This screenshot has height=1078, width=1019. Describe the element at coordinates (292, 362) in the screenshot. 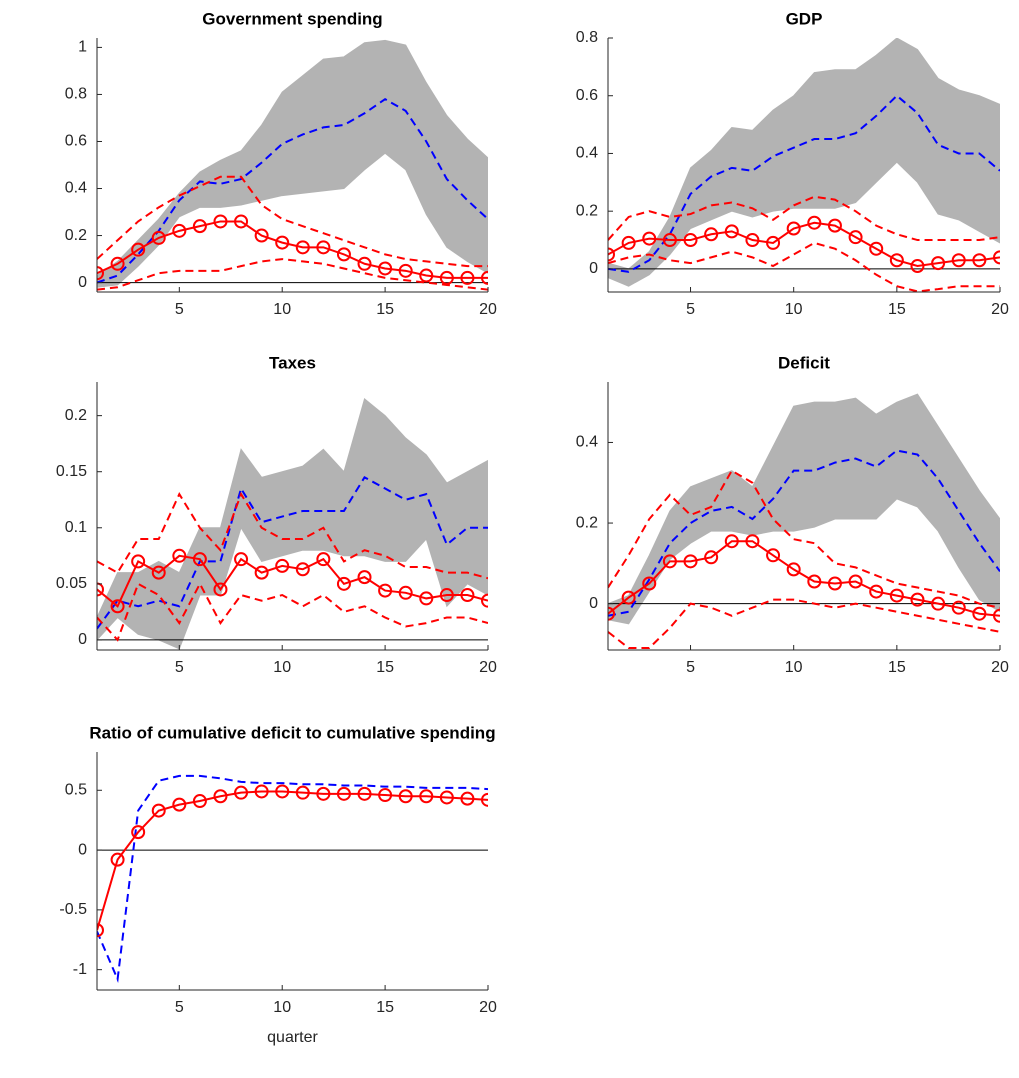

I see `chart-title: Taxes` at that location.